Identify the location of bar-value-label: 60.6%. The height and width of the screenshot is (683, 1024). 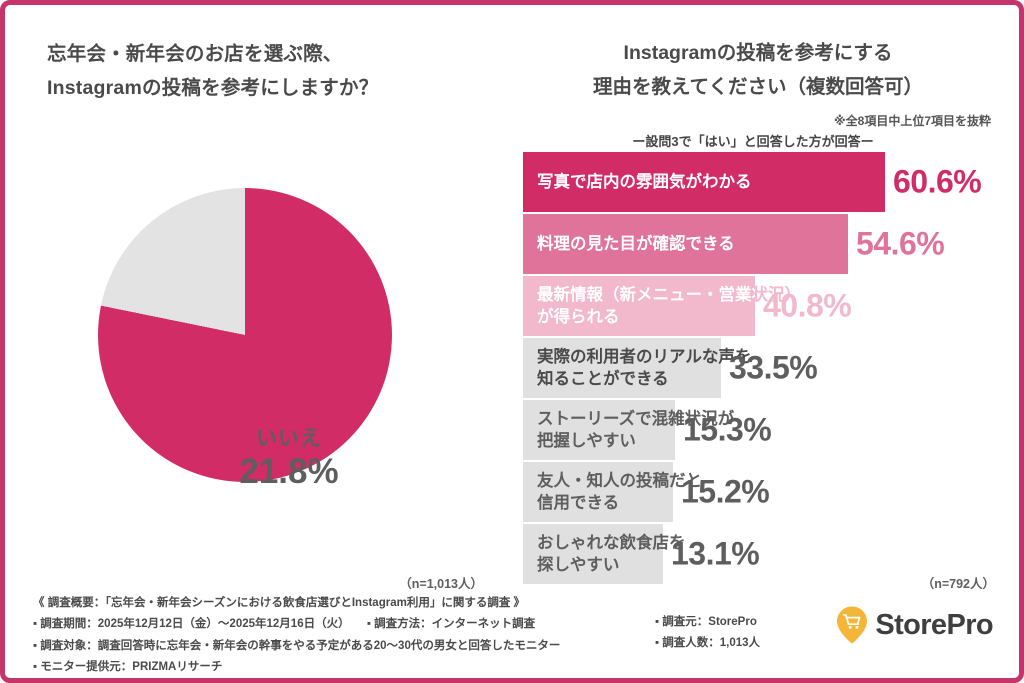
(937, 181).